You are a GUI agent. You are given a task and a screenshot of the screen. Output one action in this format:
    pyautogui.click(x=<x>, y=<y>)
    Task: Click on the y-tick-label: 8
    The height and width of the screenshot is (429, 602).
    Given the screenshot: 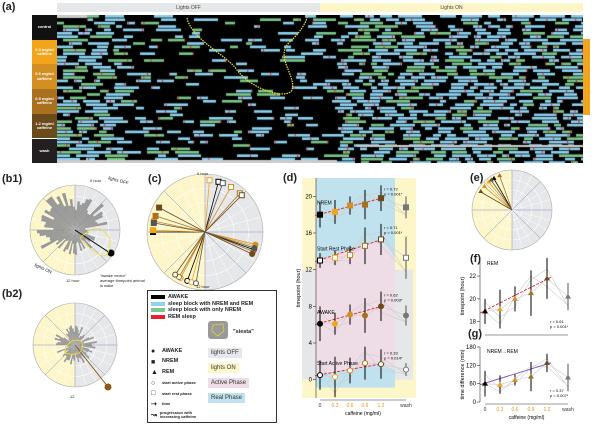 What is the action you would take?
    pyautogui.click(x=311, y=307)
    